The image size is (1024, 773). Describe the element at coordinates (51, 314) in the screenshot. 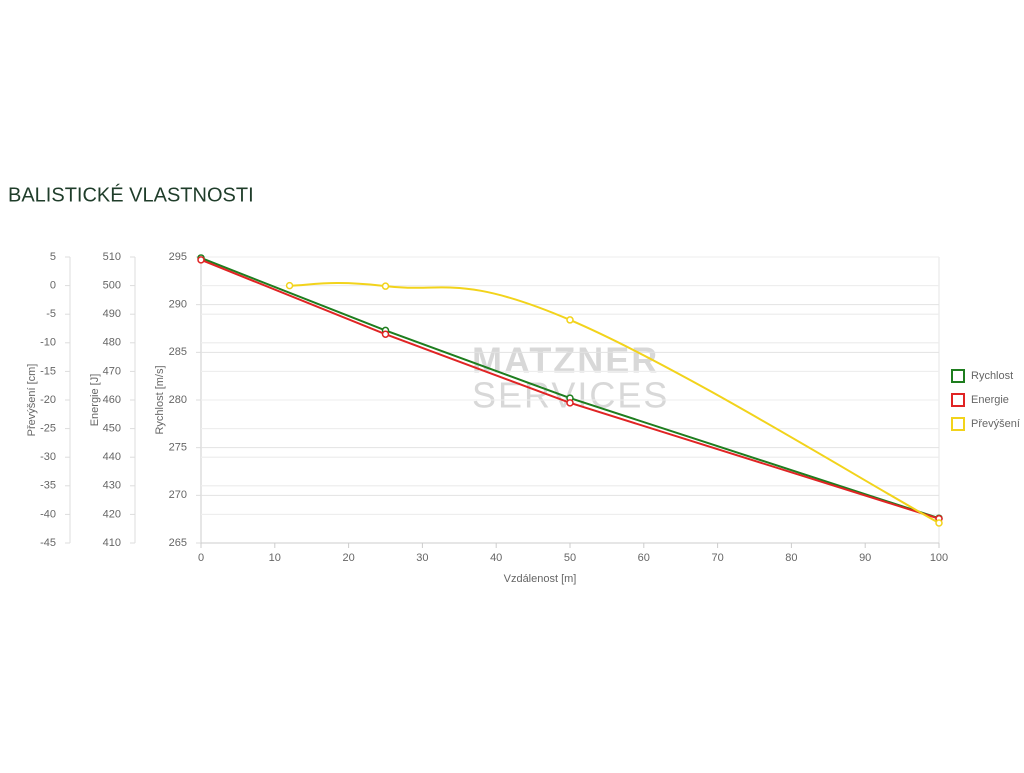

I see `y3-tick-label: -5` at that location.